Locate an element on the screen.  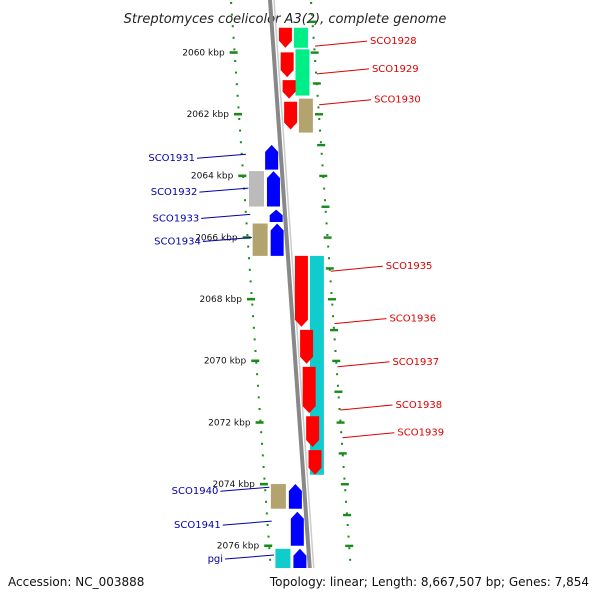
gene-label-reverse: SCO1940 is located at coordinates (195, 491).